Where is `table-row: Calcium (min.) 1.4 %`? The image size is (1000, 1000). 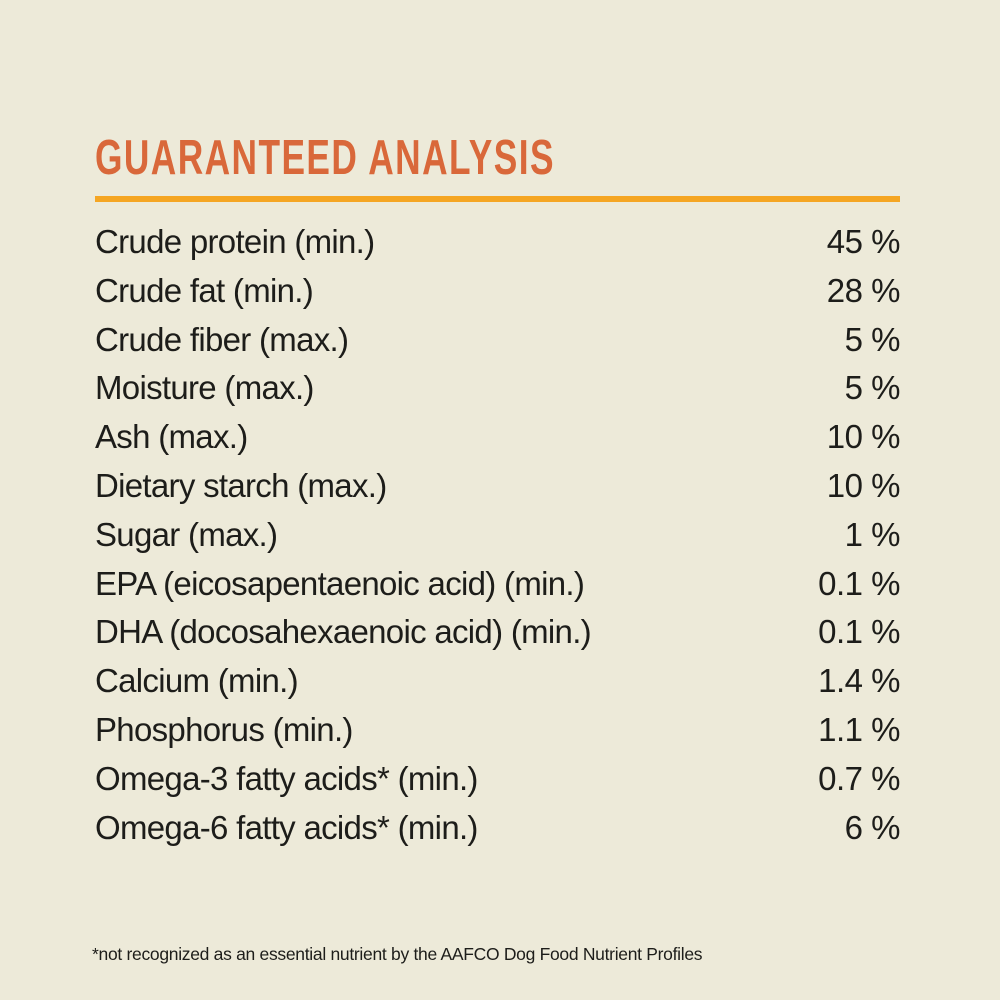 table-row: Calcium (min.) 1.4 % is located at coordinates (497, 681).